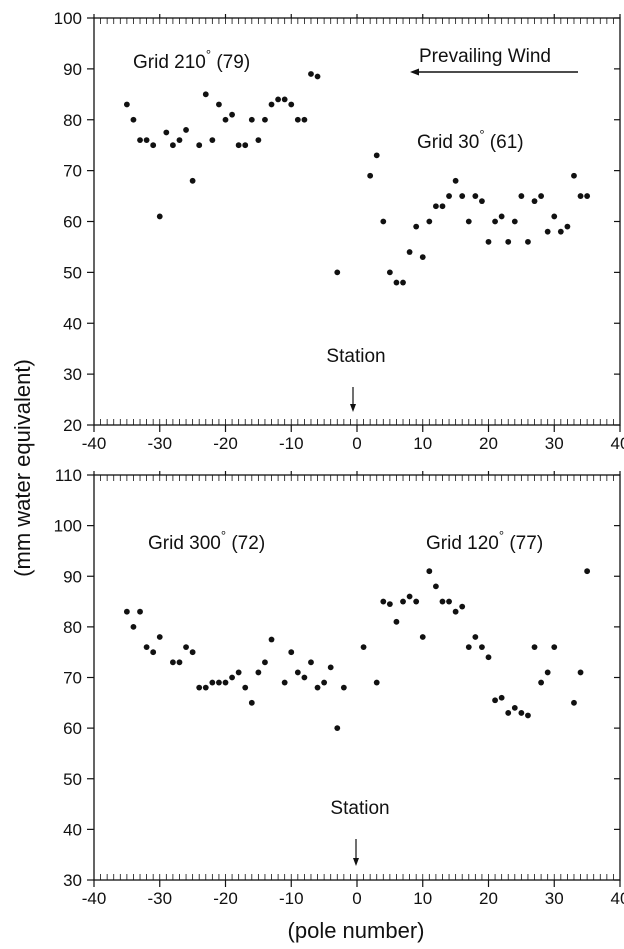 Image resolution: width=624 pixels, height=949 pixels. I want to click on right-group-name: Grid 30, so click(448, 142).